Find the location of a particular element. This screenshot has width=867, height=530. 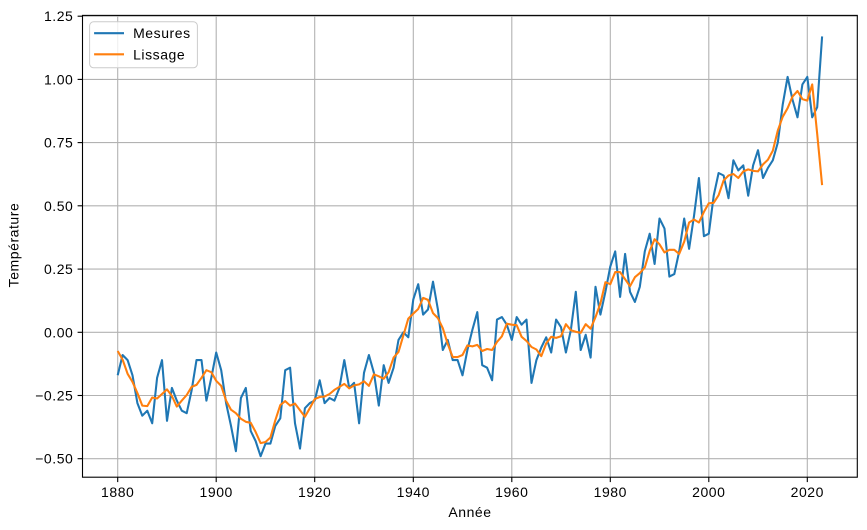

svg-text: 1940 is located at coordinates (413, 492).